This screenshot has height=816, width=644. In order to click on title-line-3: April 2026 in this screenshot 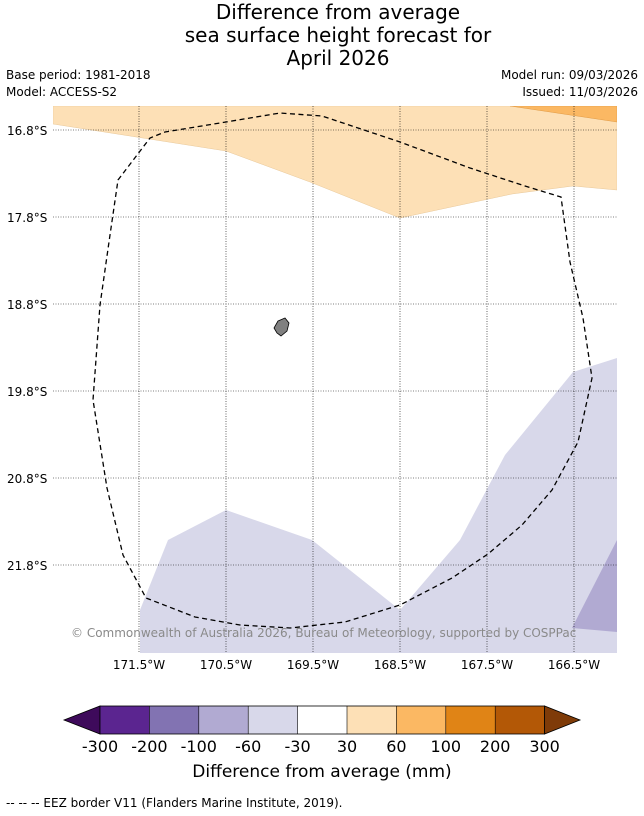, I will do `click(338, 58)`.